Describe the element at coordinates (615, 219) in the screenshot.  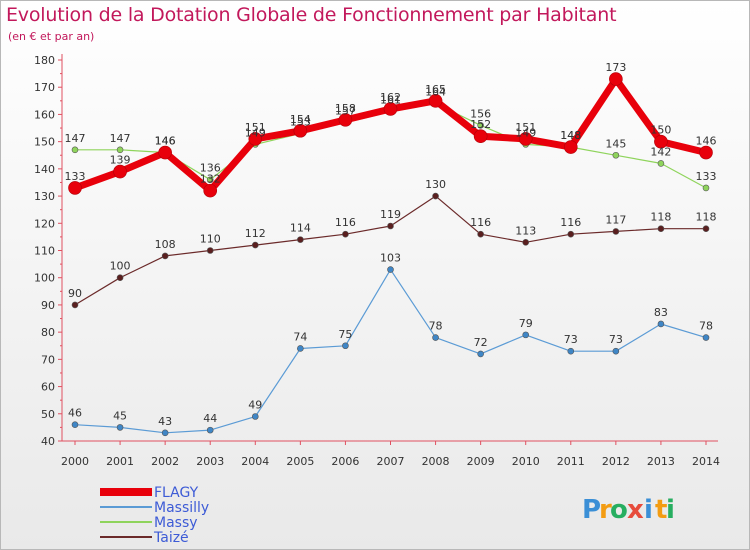
I see `data-label: 117` at that location.